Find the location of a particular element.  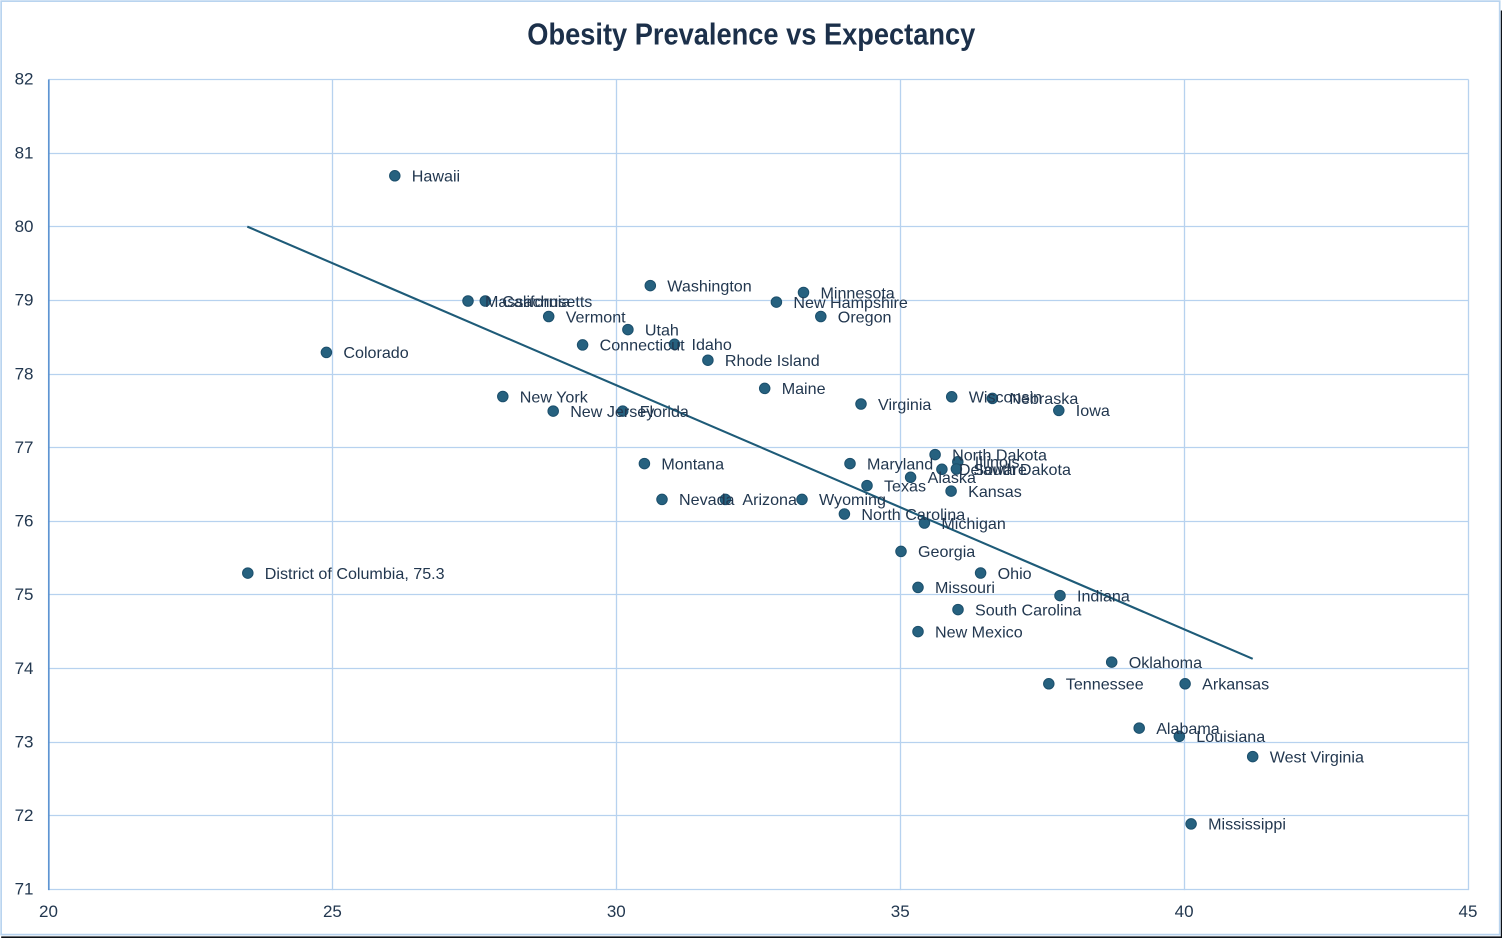

svg-text: Massachusetts is located at coordinates (538, 302).